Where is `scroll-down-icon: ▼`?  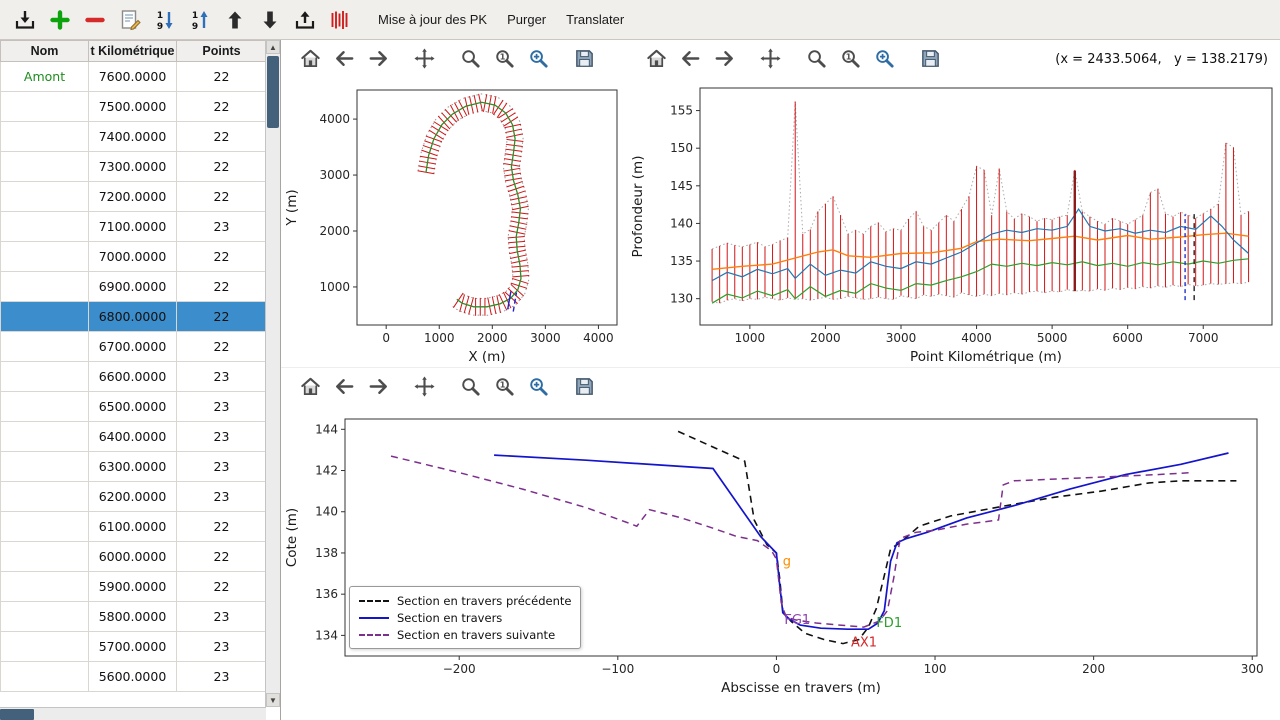
scroll-down-icon: ▼ is located at coordinates (273, 700).